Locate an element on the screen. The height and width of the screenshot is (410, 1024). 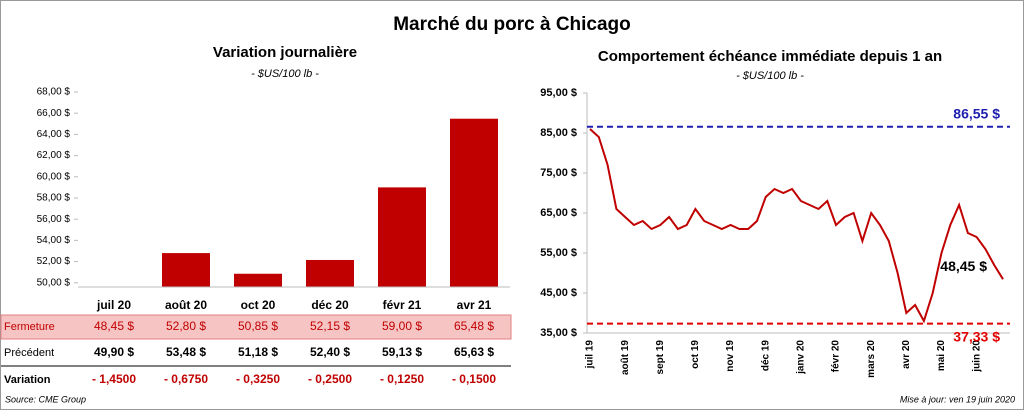
x-tick-label: nov 19 is located at coordinates (730, 356).